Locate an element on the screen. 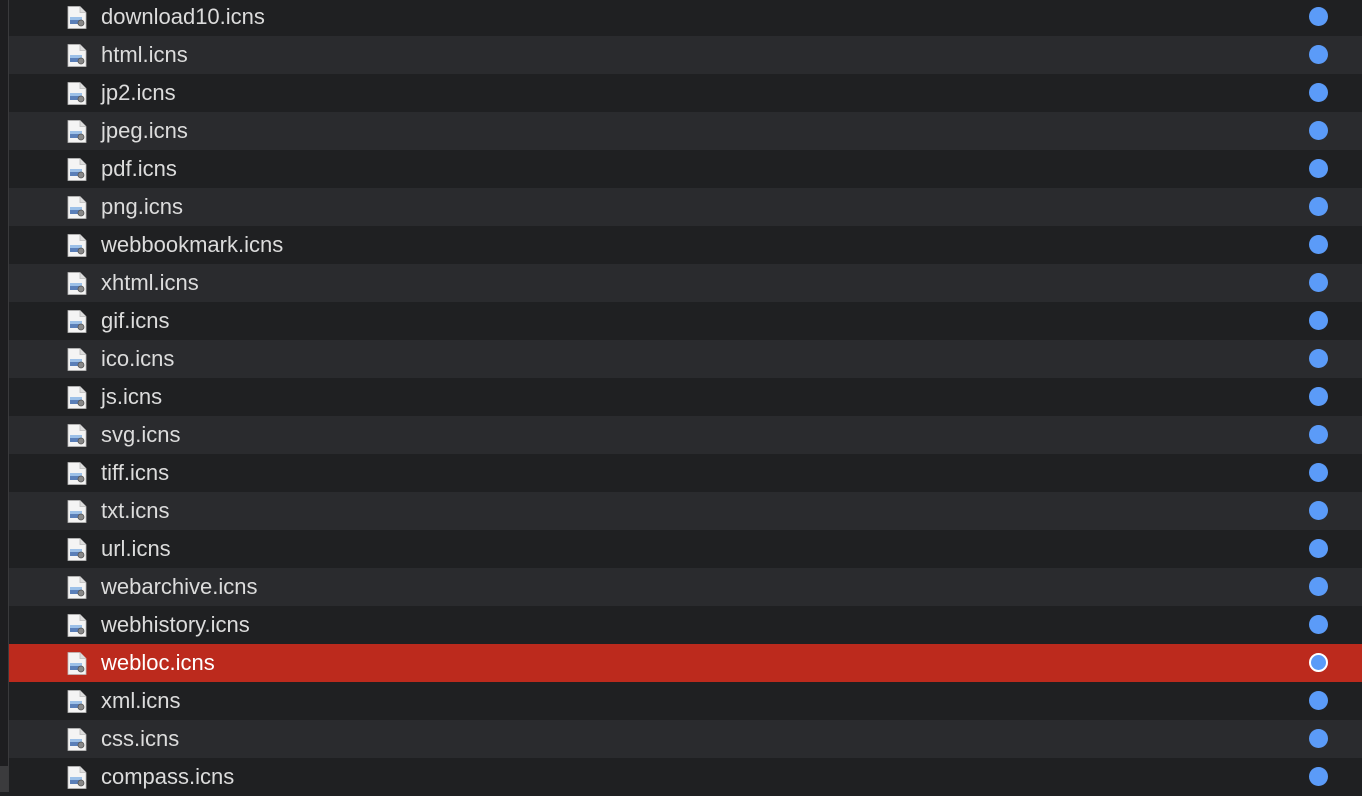 The width and height of the screenshot is (1362, 796). file-name: download10.icns is located at coordinates (183, 16).